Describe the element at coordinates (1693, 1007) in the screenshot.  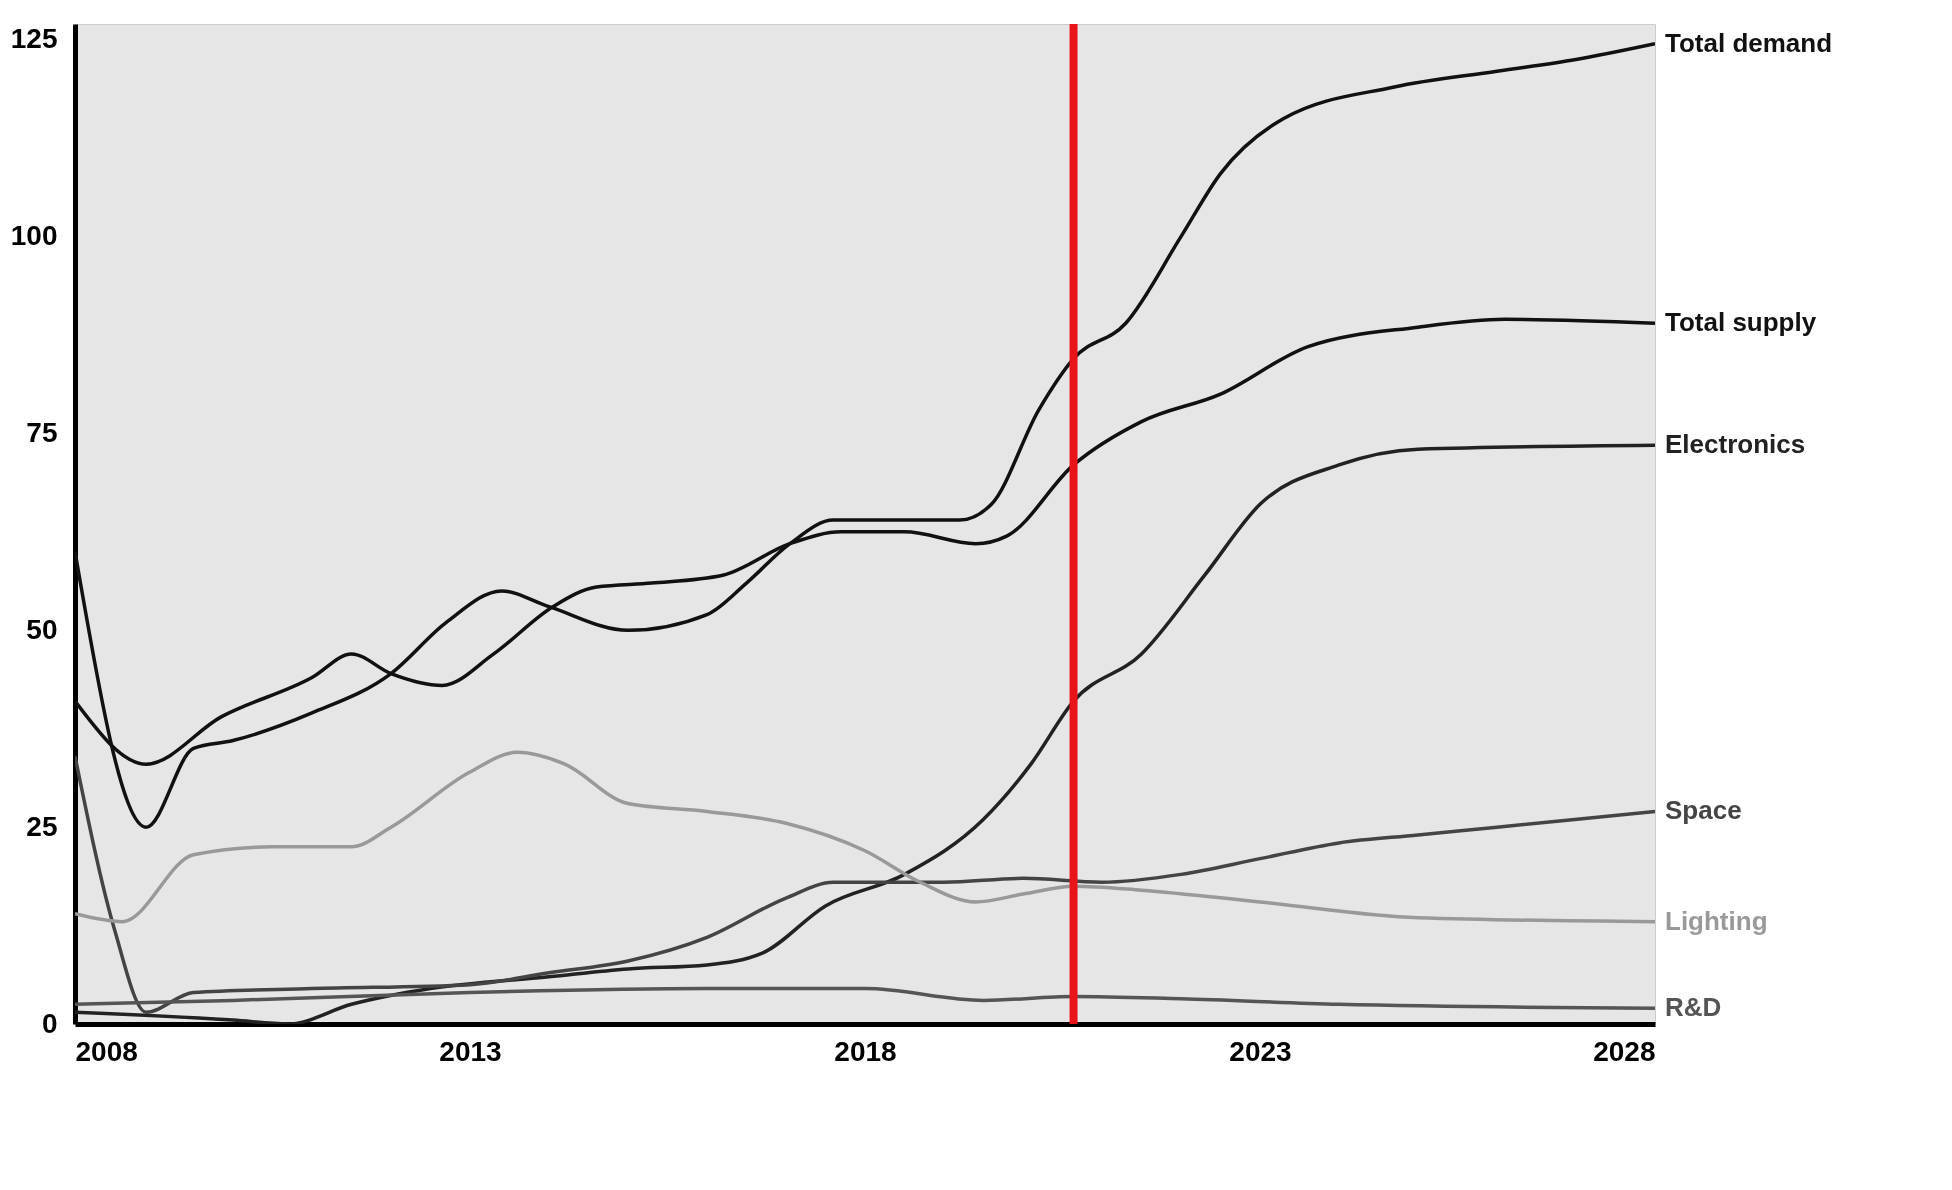
I see `series-label: R&D` at that location.